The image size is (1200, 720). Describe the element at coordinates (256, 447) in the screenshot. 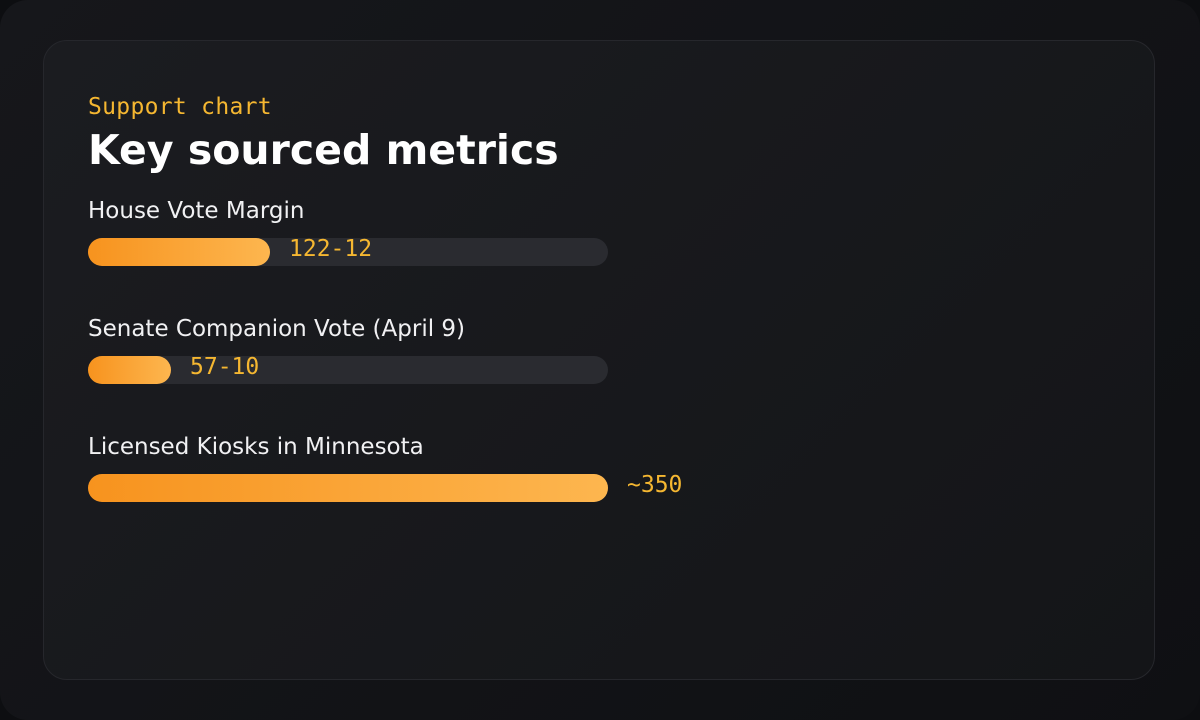

I see `metric-label: Licensed Kiosks in Minnesota` at that location.